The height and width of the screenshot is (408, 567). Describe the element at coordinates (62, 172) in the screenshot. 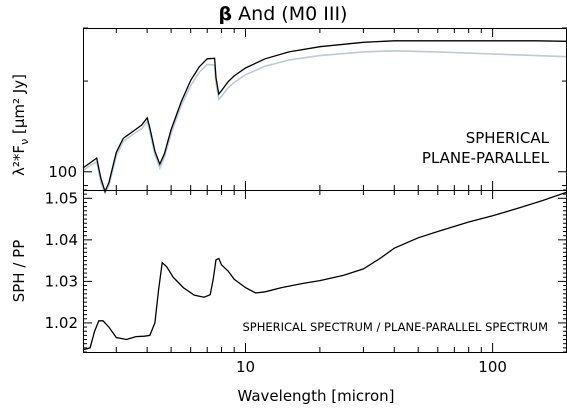

I see `top-y-tick-label: 100` at that location.